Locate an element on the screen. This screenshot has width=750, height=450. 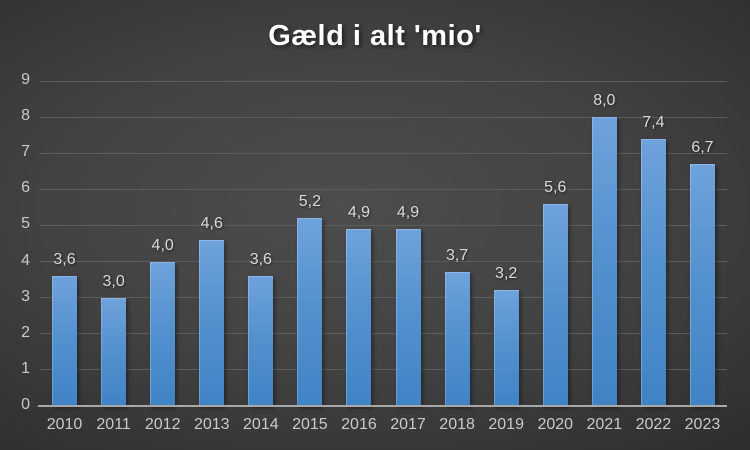
x-axis-tick-label: 2017 is located at coordinates (408, 424).